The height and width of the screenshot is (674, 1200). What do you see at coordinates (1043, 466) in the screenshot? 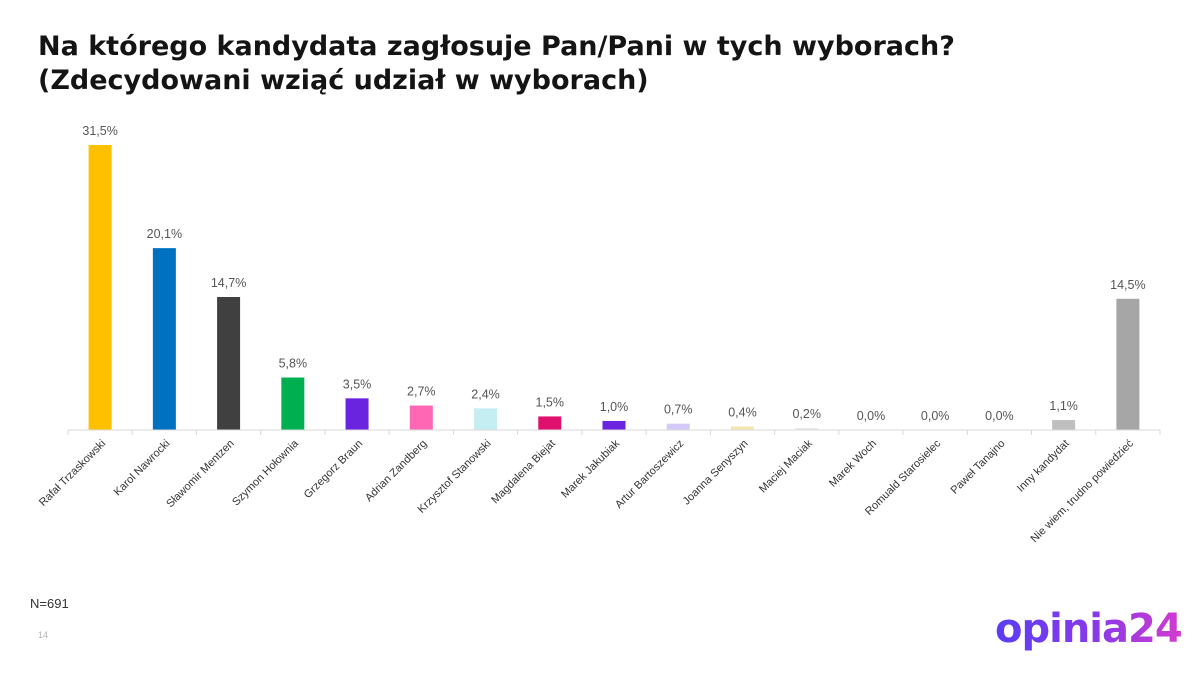
I see `category-label: Inny kandydat` at bounding box center [1043, 466].